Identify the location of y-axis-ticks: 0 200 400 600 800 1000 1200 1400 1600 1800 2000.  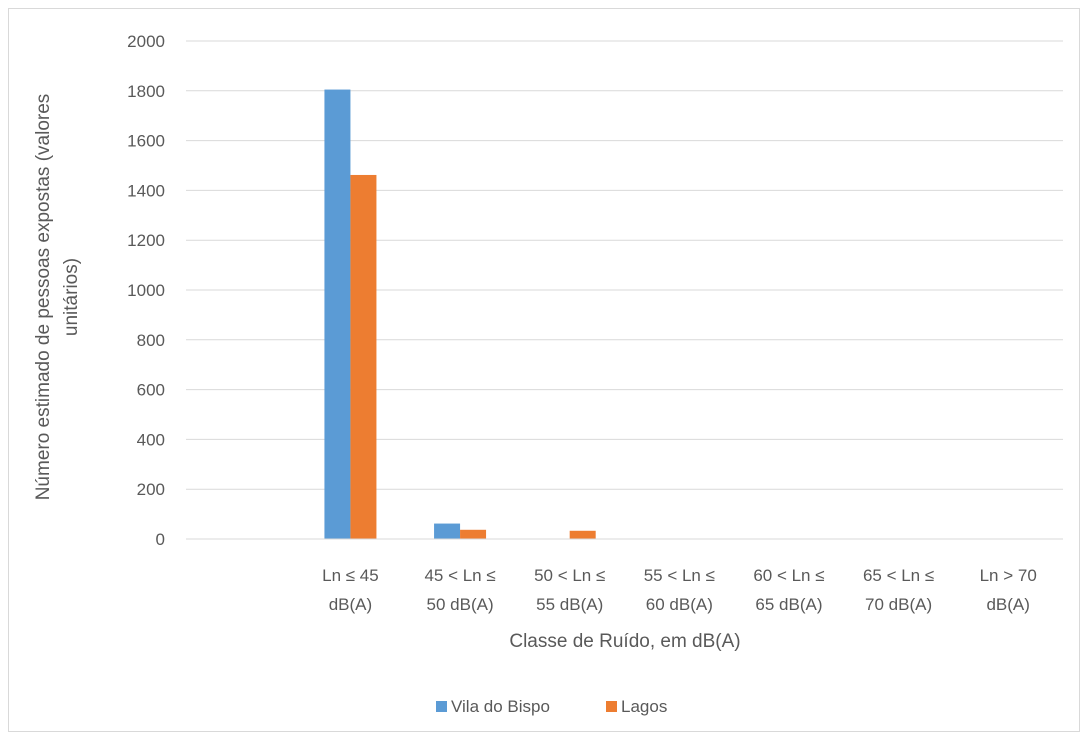
(146, 290).